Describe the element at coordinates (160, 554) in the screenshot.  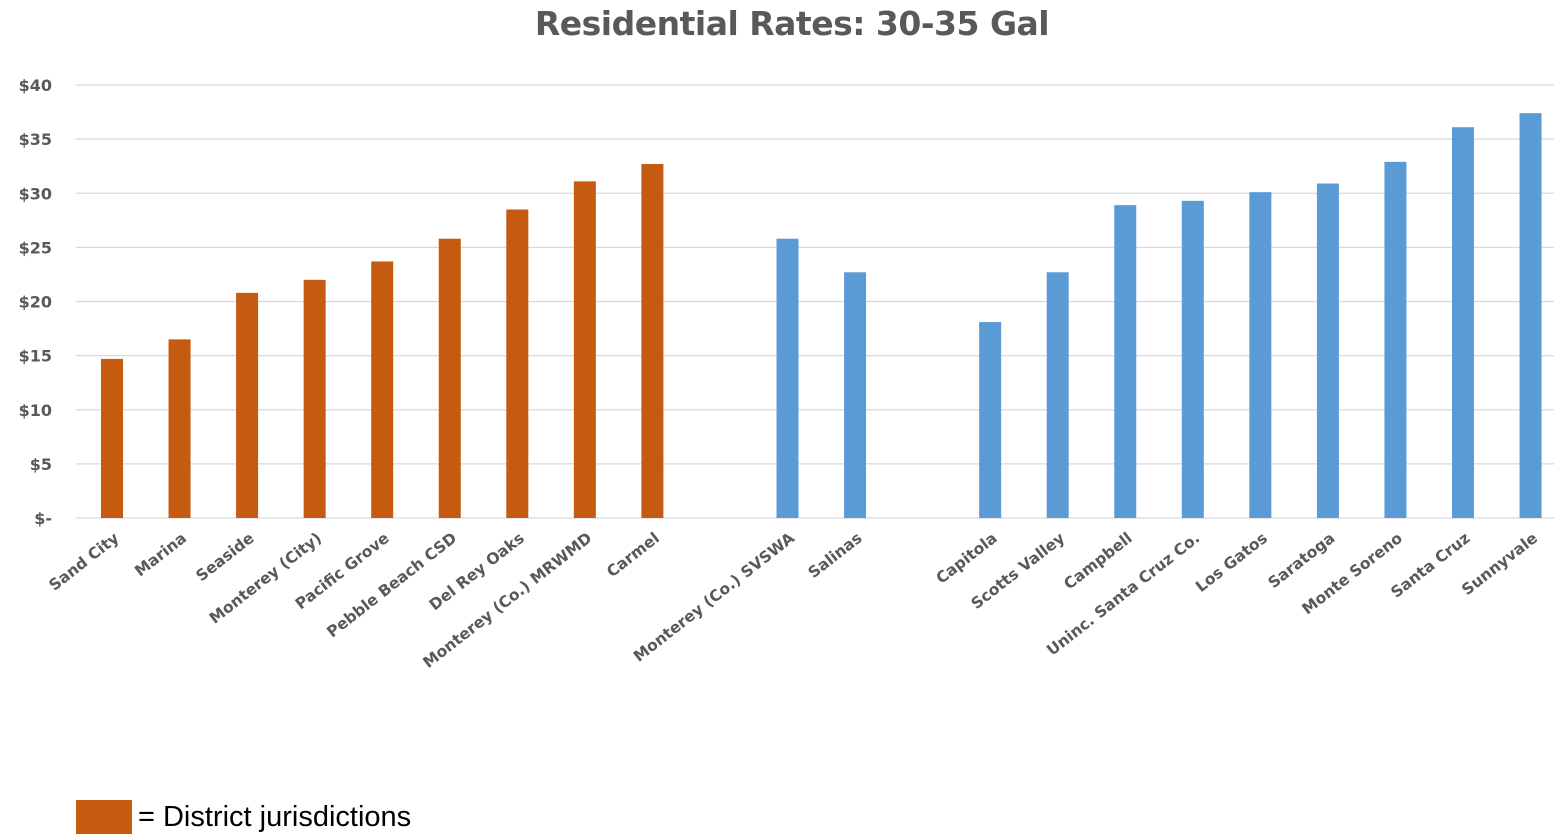
I see `x-tick-label: Marina` at that location.